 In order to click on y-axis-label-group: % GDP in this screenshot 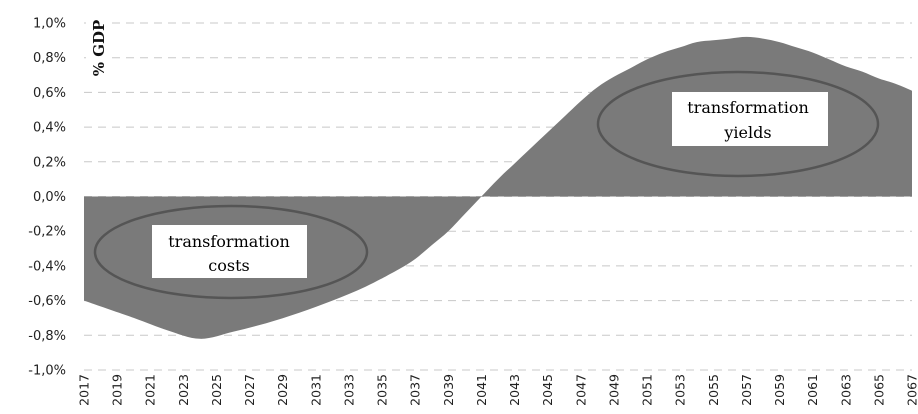, I will do `click(98, 48)`.